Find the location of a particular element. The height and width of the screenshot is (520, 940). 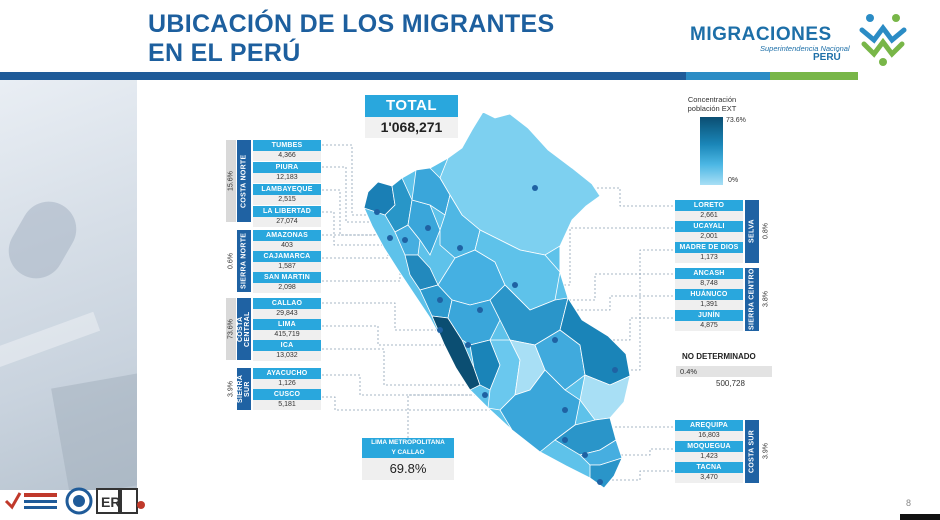

dept-la-libertad: LA LIBERTAD 27,074 is located at coordinates (287, 216).